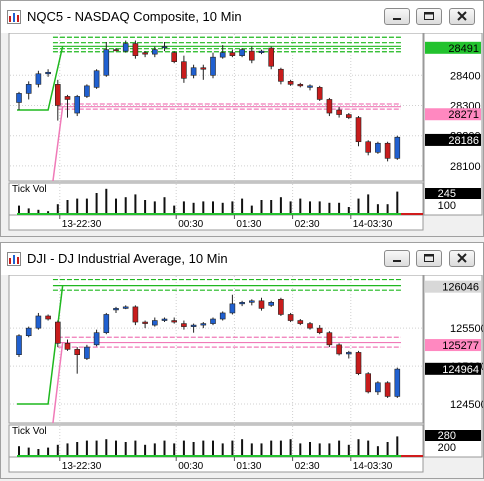 This screenshot has height=481, width=484. Describe the element at coordinates (463, 141) in the screenshot. I see `price-tag-label: 28186` at that location.